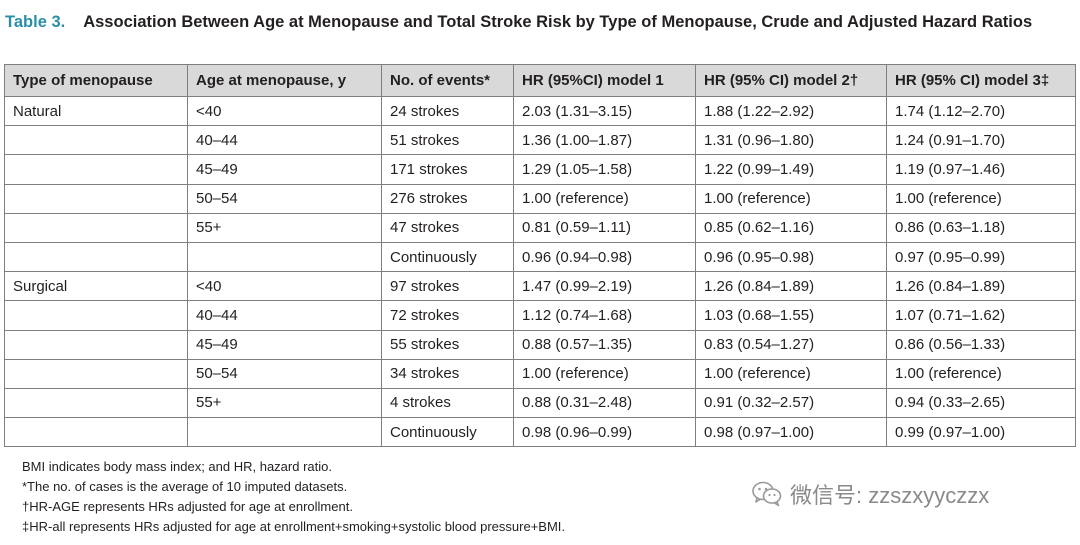 The image size is (1080, 545). What do you see at coordinates (604, 140) in the screenshot?
I see `cell-hr-model-1: 1.36 (1.00–1.87)` at bounding box center [604, 140].